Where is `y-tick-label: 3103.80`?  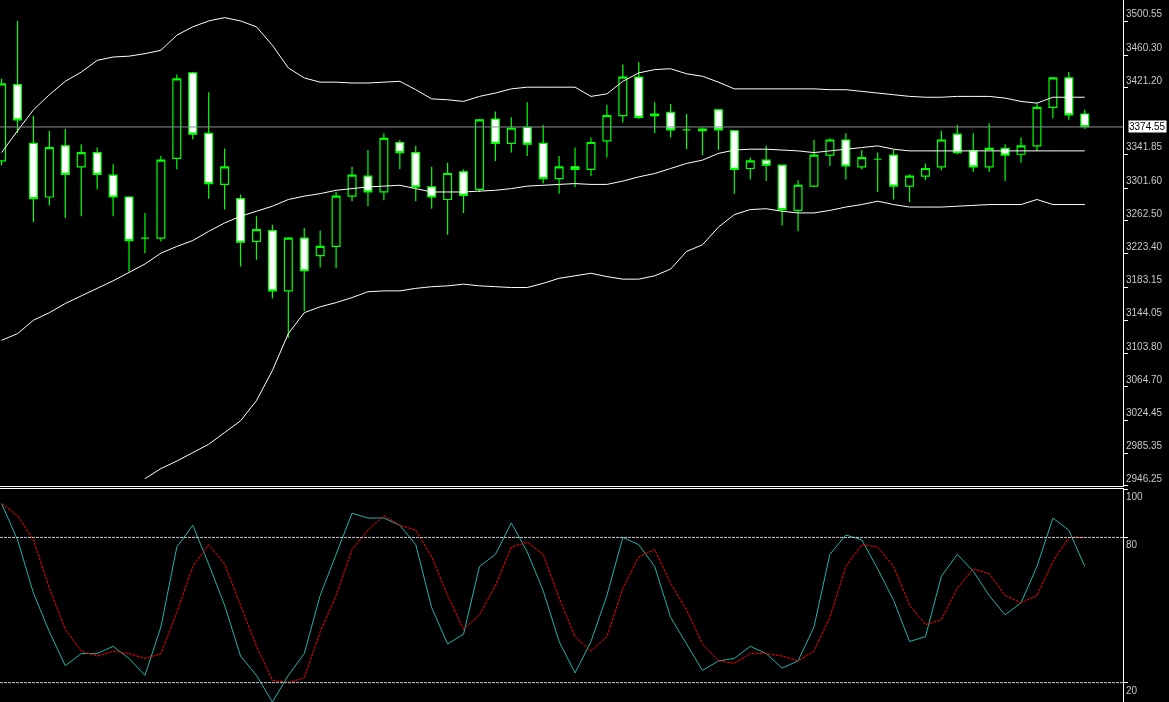
y-tick-label: 3103.80 is located at coordinates (1144, 346).